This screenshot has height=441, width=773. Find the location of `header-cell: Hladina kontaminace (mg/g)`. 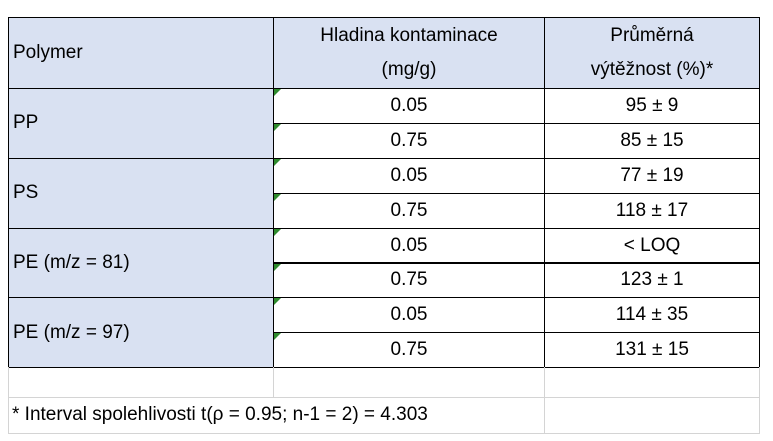

header-cell: Hladina kontaminace (mg/g) is located at coordinates (409, 53).